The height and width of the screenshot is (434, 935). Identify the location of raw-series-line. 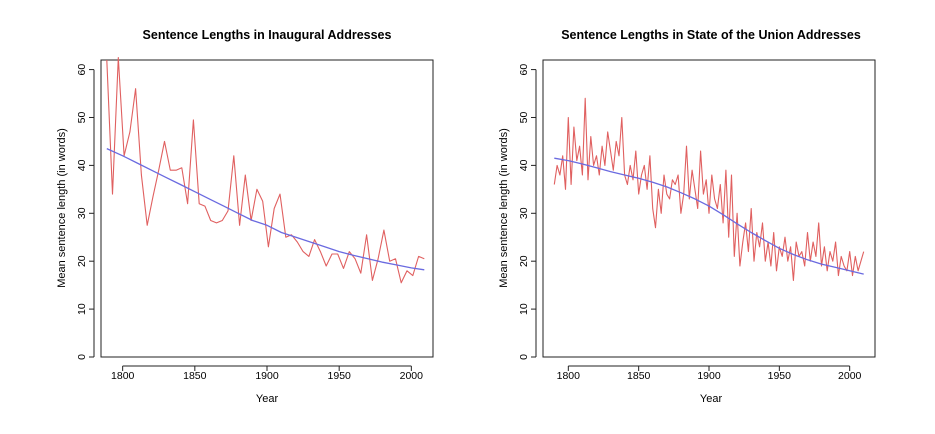
(709, 189).